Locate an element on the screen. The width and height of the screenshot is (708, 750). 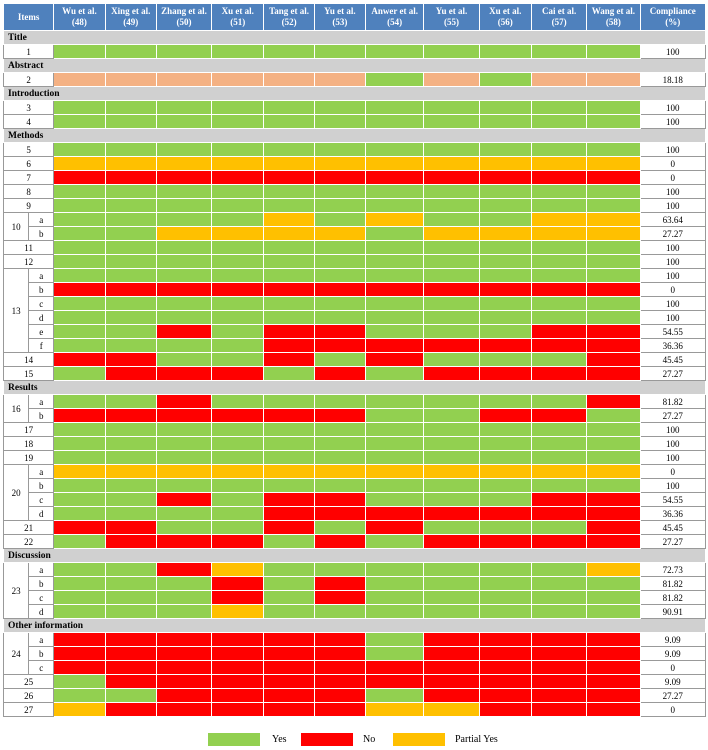
table-row: 21 45.45 is located at coordinates (354, 527).